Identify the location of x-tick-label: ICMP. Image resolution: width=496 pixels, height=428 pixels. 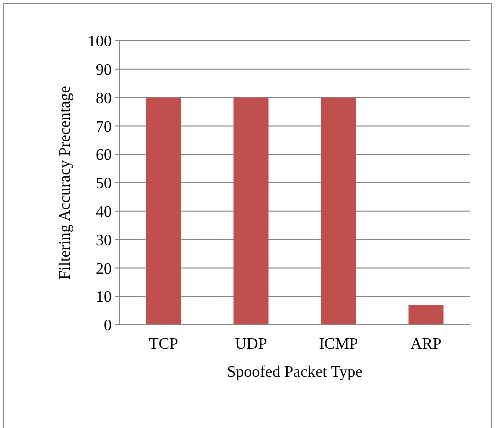
(338, 344).